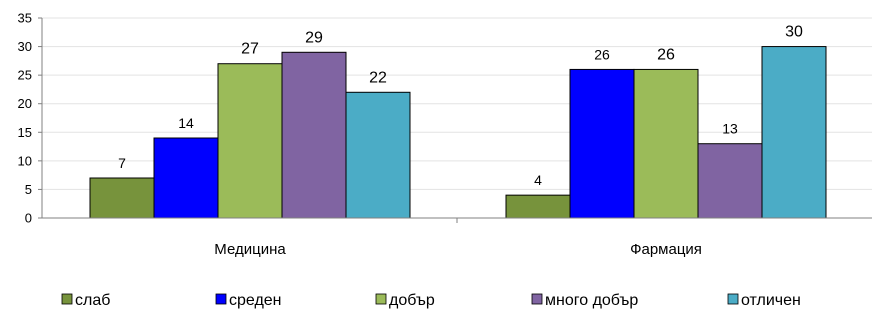  I want to click on y-tick-label: 10, so click(25, 160).